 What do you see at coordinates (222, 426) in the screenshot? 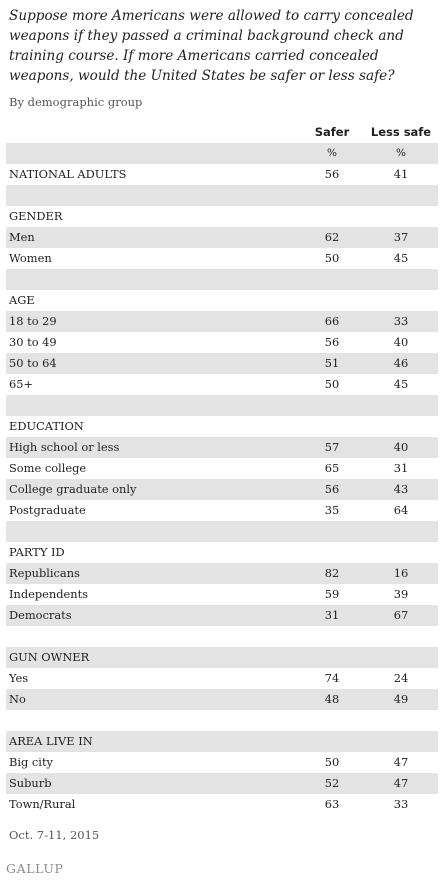
I see `group-header-row: EDUCATION` at bounding box center [222, 426].